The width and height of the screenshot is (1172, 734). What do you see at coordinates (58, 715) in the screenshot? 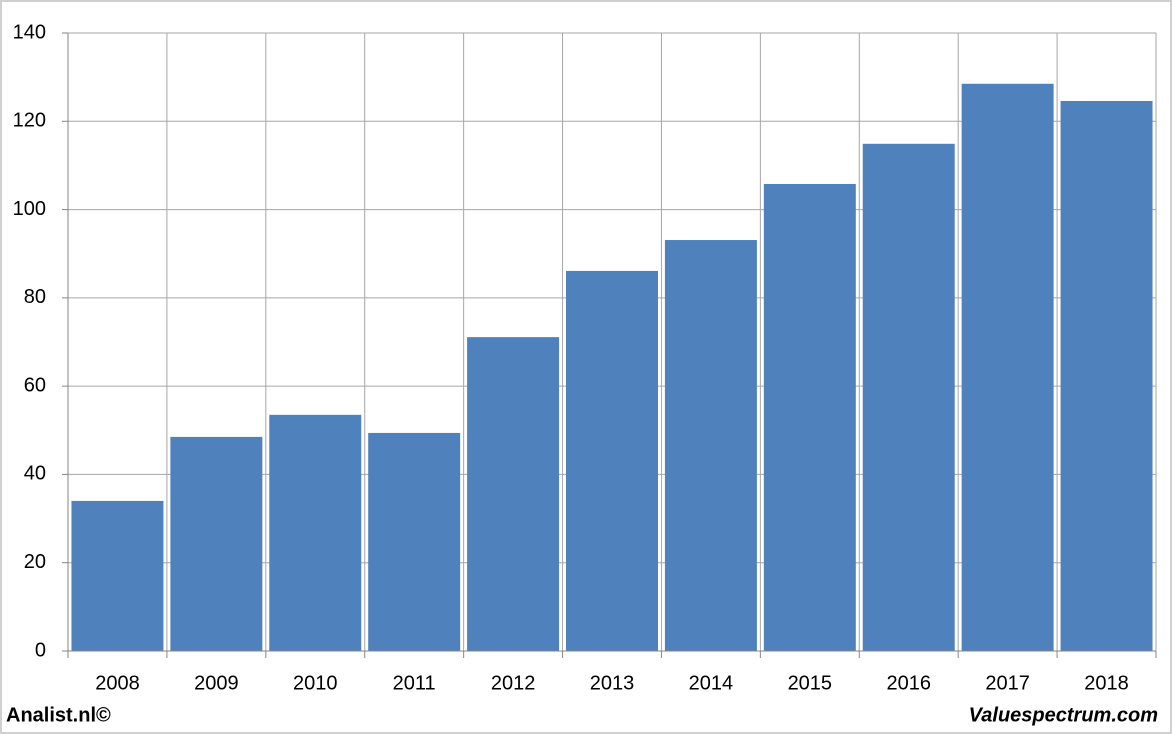
I see `footer-left: Analist.nl©` at bounding box center [58, 715].